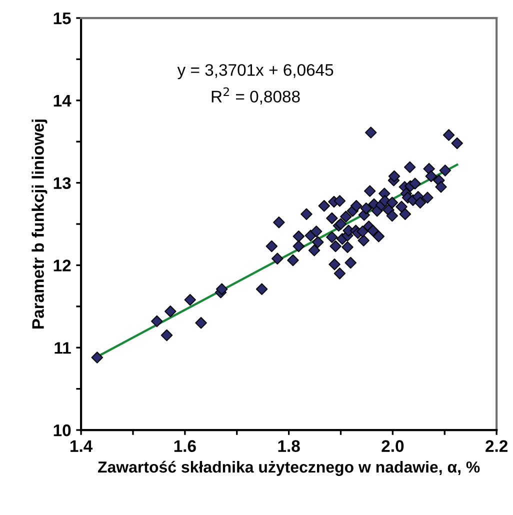 Image resolution: width=513 pixels, height=515 pixels. Describe the element at coordinates (256, 95) in the screenshot. I see `annotation: R$^{2}$ = 0,8088` at that location.